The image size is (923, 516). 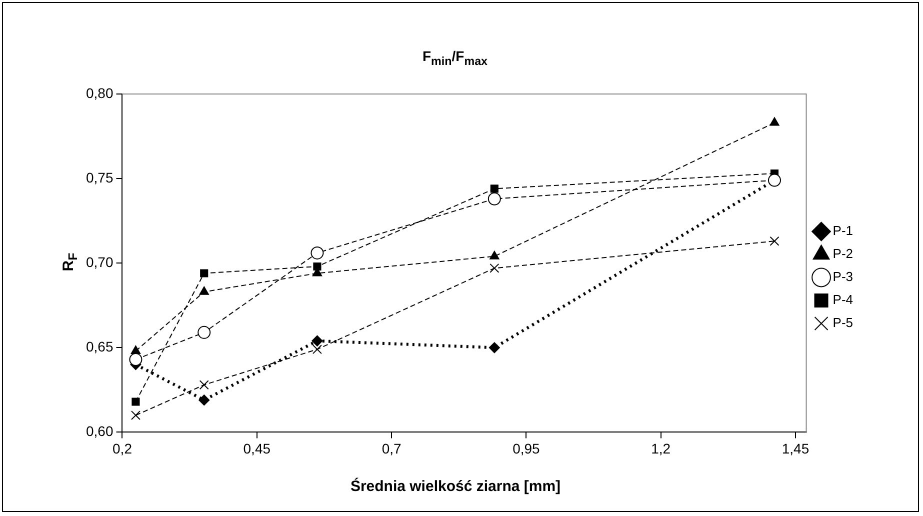 What do you see at coordinates (100, 177) in the screenshot?
I see `y-tick-label: 0,75` at bounding box center [100, 177].